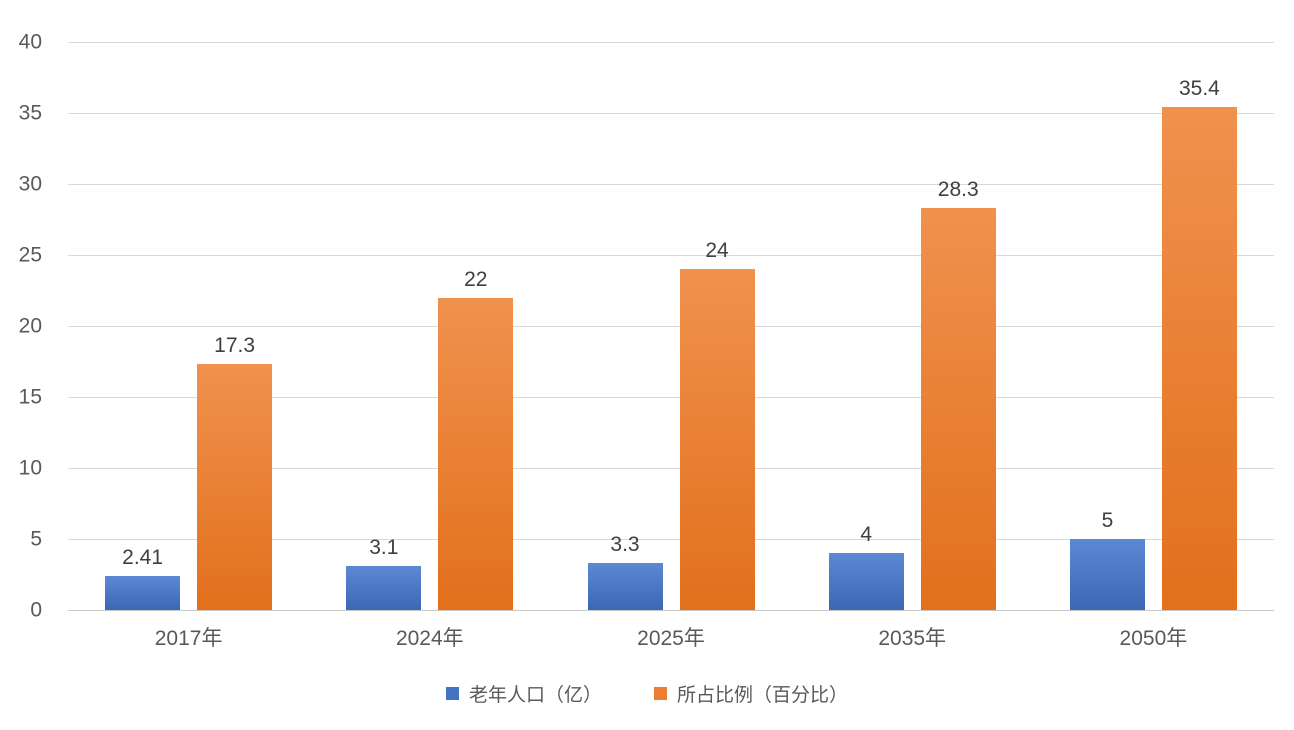 The width and height of the screenshot is (1294, 730). What do you see at coordinates (958, 394) in the screenshot?
I see `bar-所占比例（百分比）-2035年: 28.3` at bounding box center [958, 394].